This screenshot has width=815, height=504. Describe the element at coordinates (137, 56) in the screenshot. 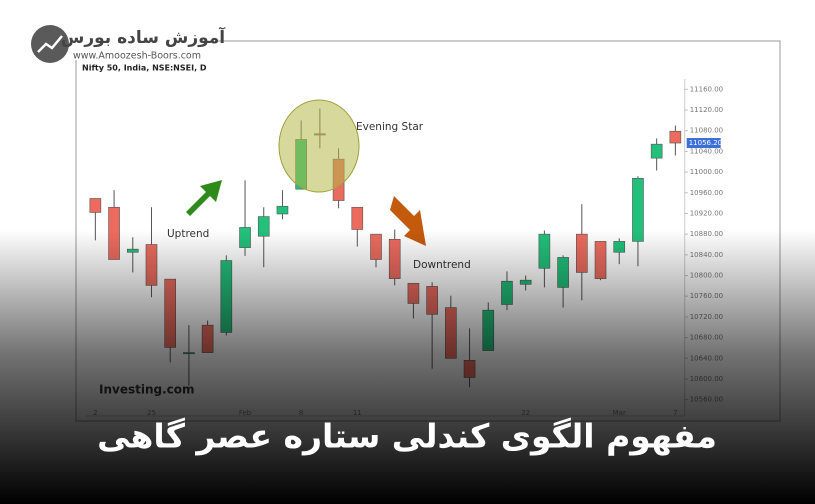

I see `brand-url: www.Amoozesh-Boors.com` at that location.